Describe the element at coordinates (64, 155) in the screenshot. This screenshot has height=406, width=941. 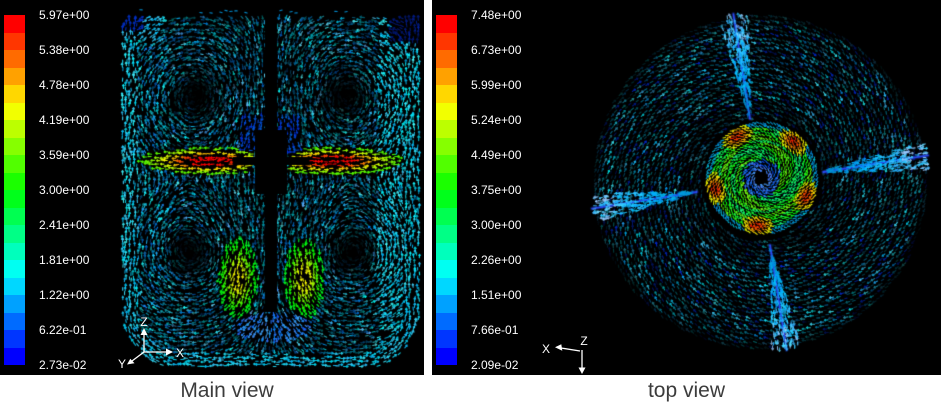
I see `legend-tick: 3.59e+00` at that location.